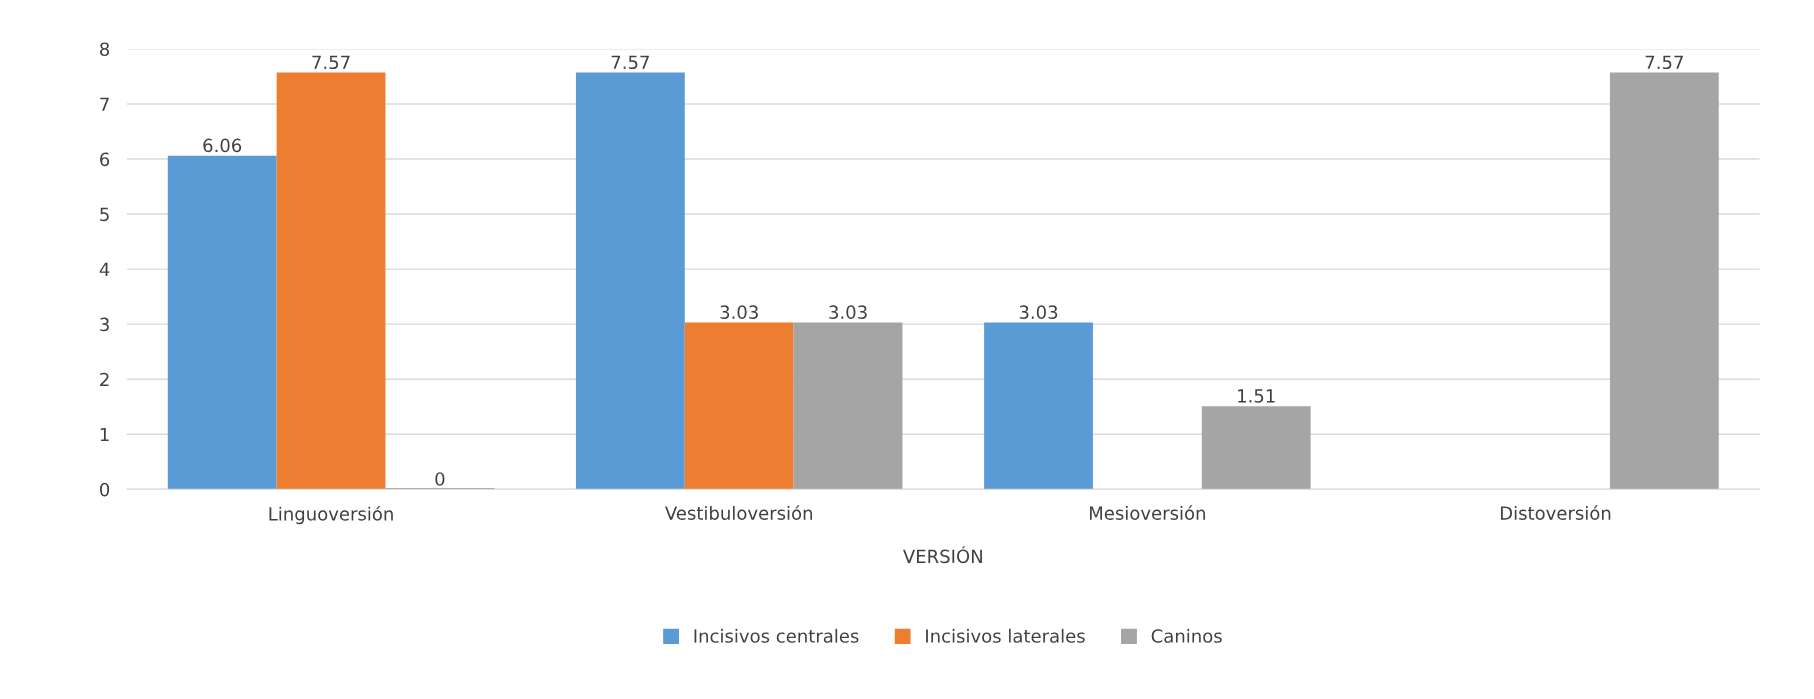 Image resolution: width=1814 pixels, height=699 pixels. I want to click on y-tick-label: 4, so click(104, 269).